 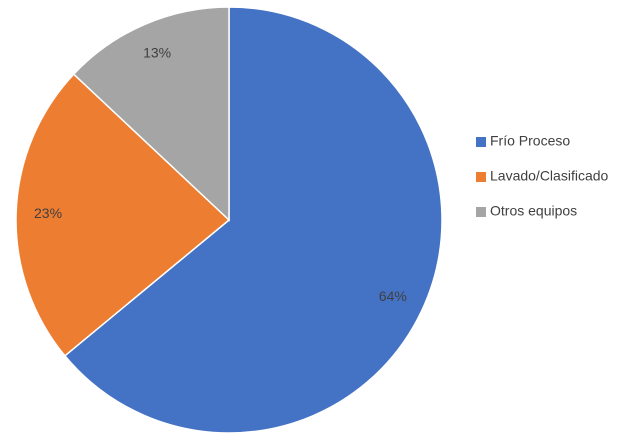 I want to click on data-label: 23%, so click(x=48, y=213).